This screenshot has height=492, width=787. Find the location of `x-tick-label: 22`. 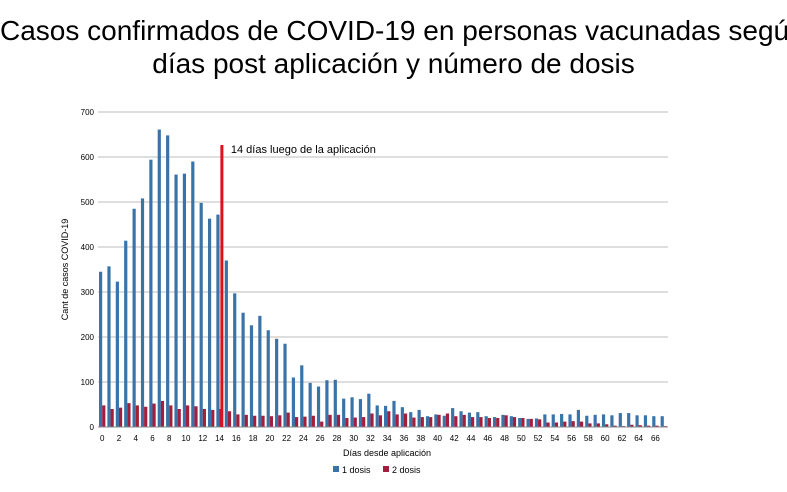

x-tick-label: 22 is located at coordinates (286, 438).